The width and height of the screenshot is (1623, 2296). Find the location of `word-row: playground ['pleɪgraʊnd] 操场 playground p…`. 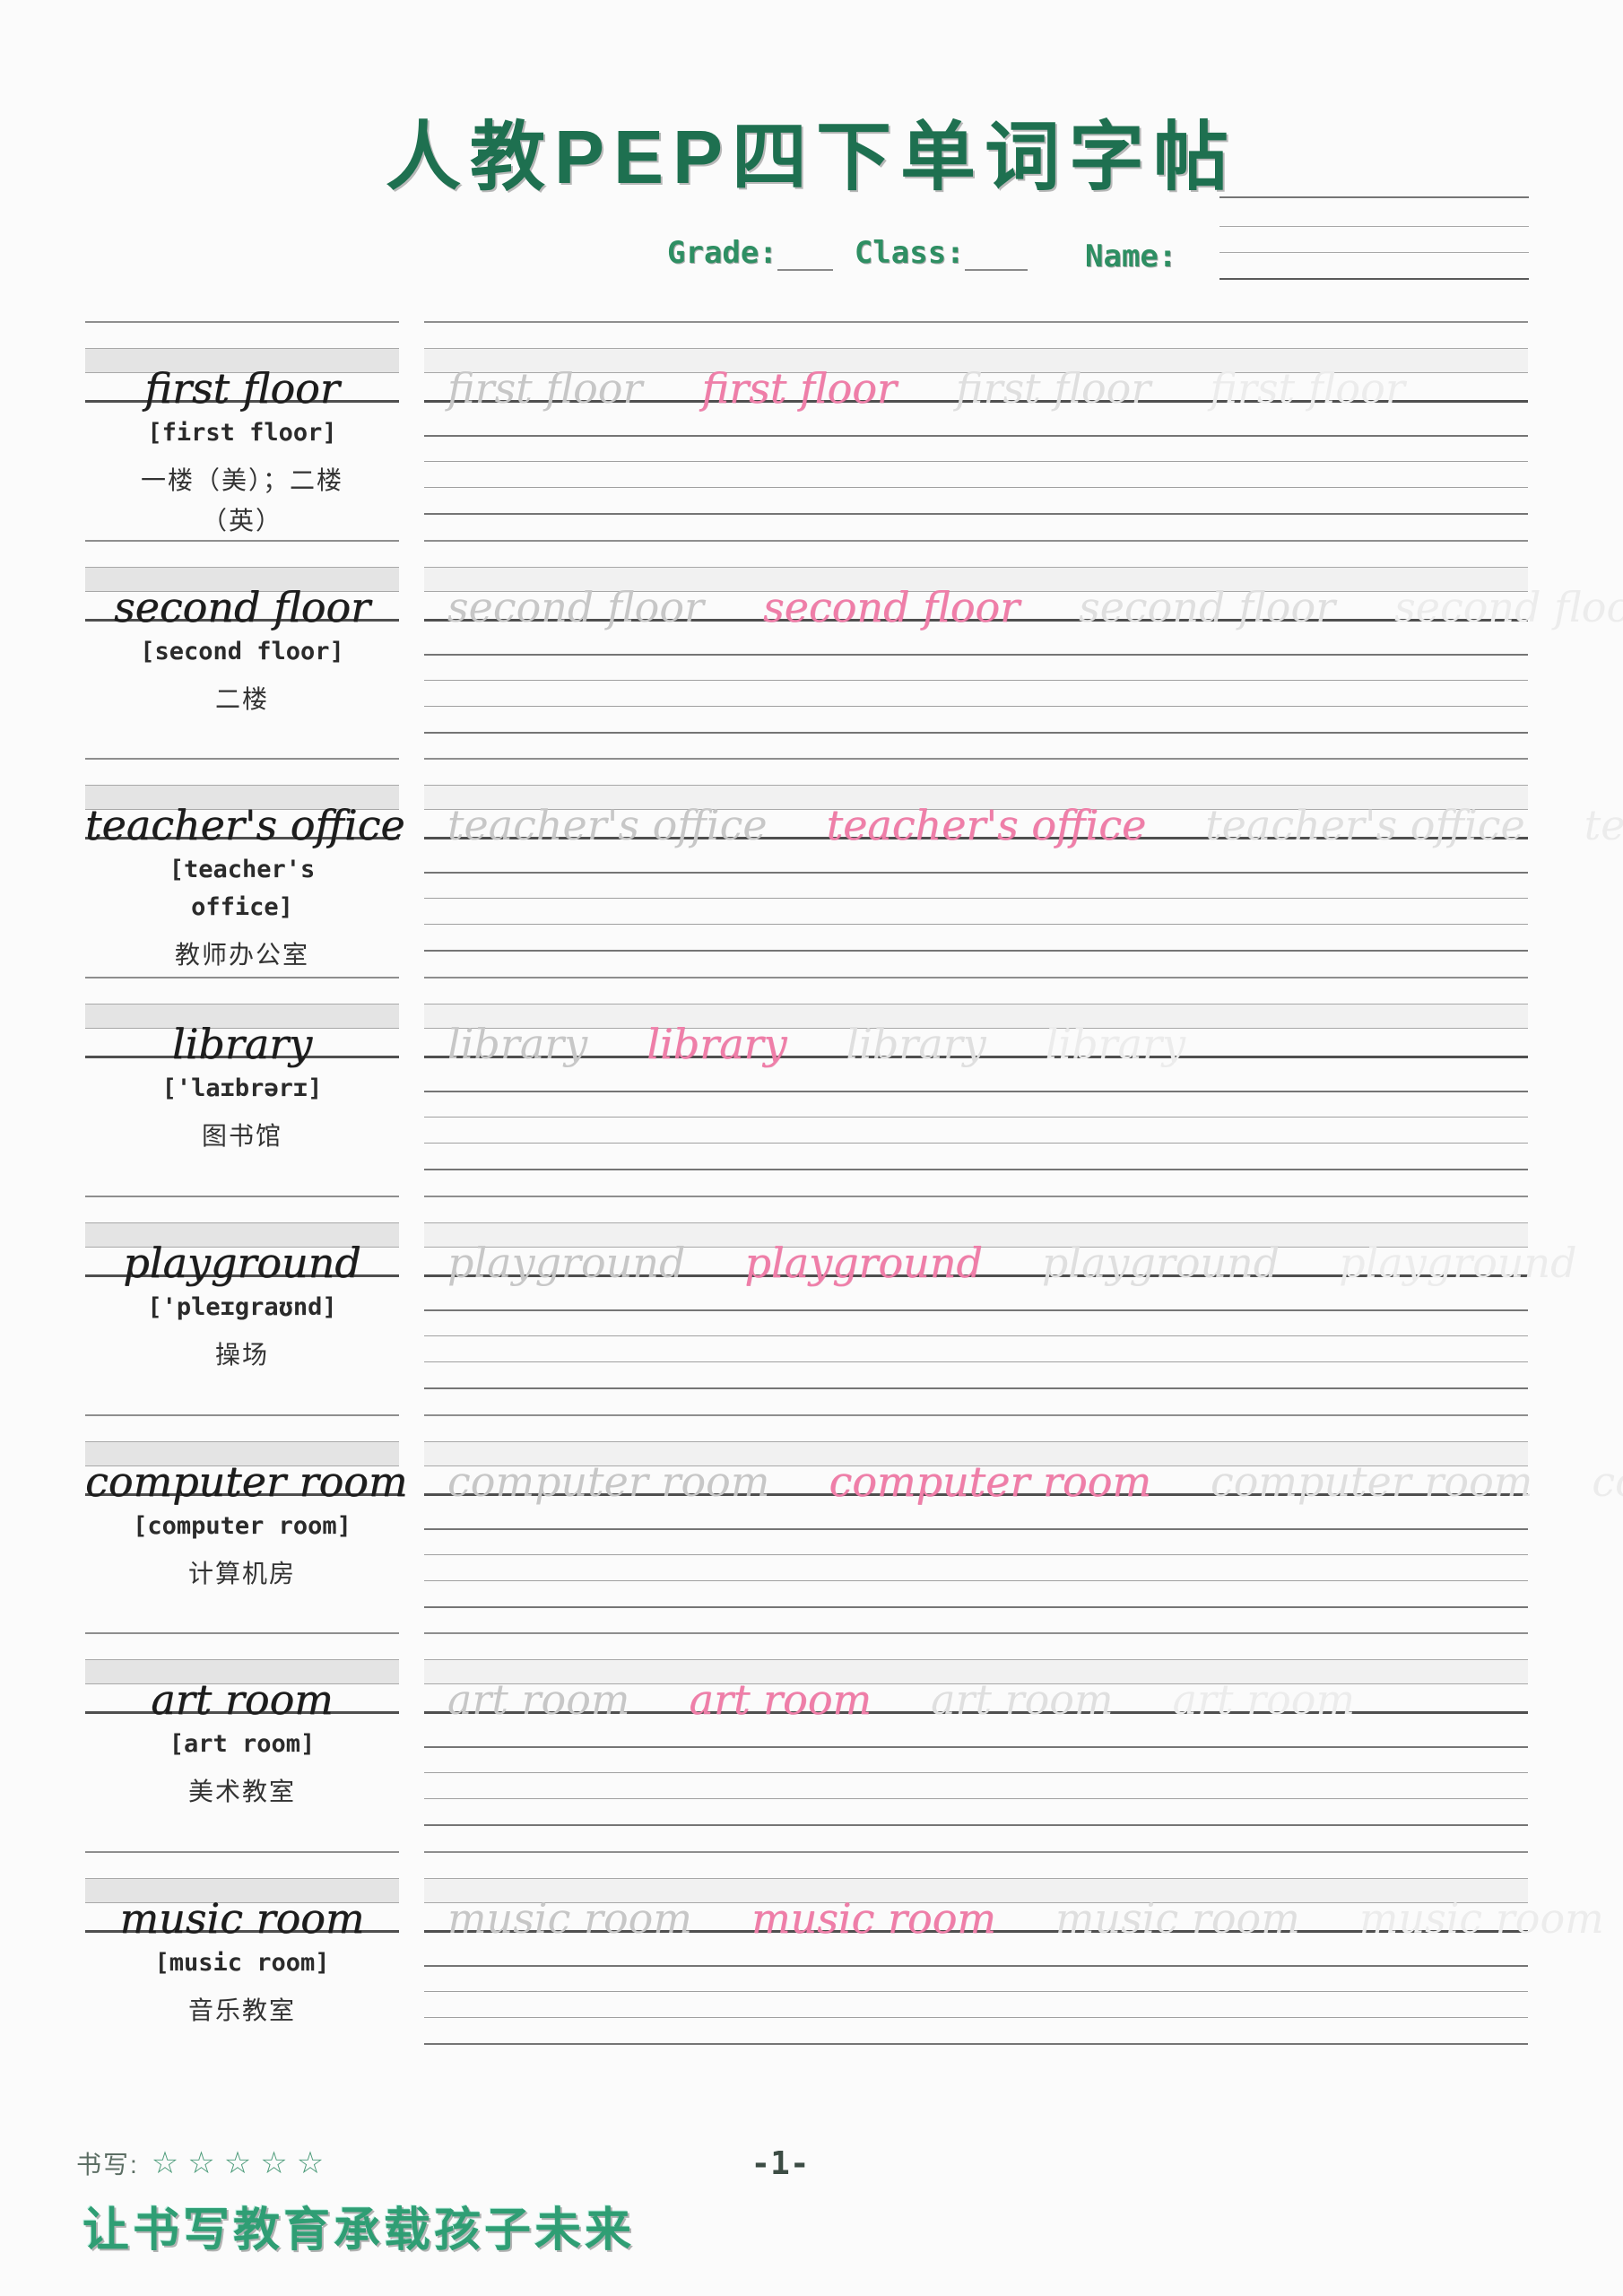

word-row: playground ['pleɪgraʊnd] 操场 playground p… is located at coordinates (811, 1300).